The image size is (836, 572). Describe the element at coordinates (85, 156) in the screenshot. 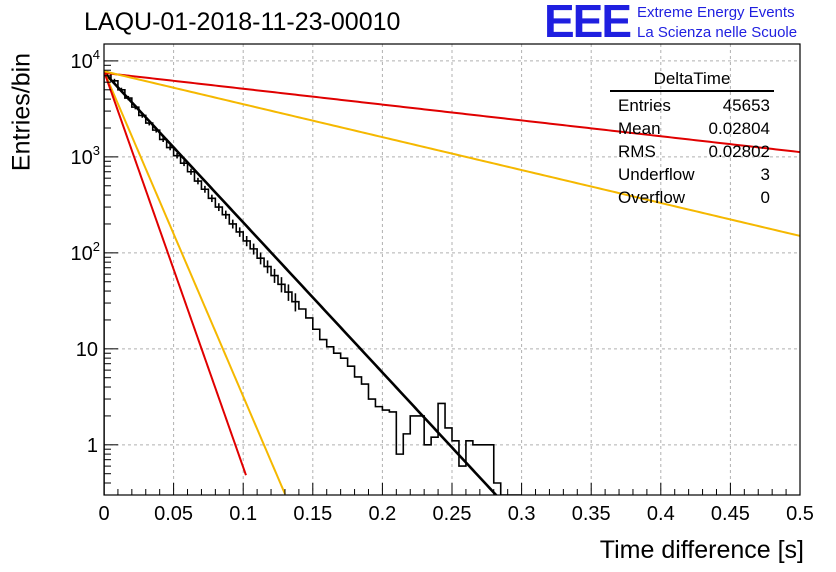

I see `y-tick-label: 10³` at that location.